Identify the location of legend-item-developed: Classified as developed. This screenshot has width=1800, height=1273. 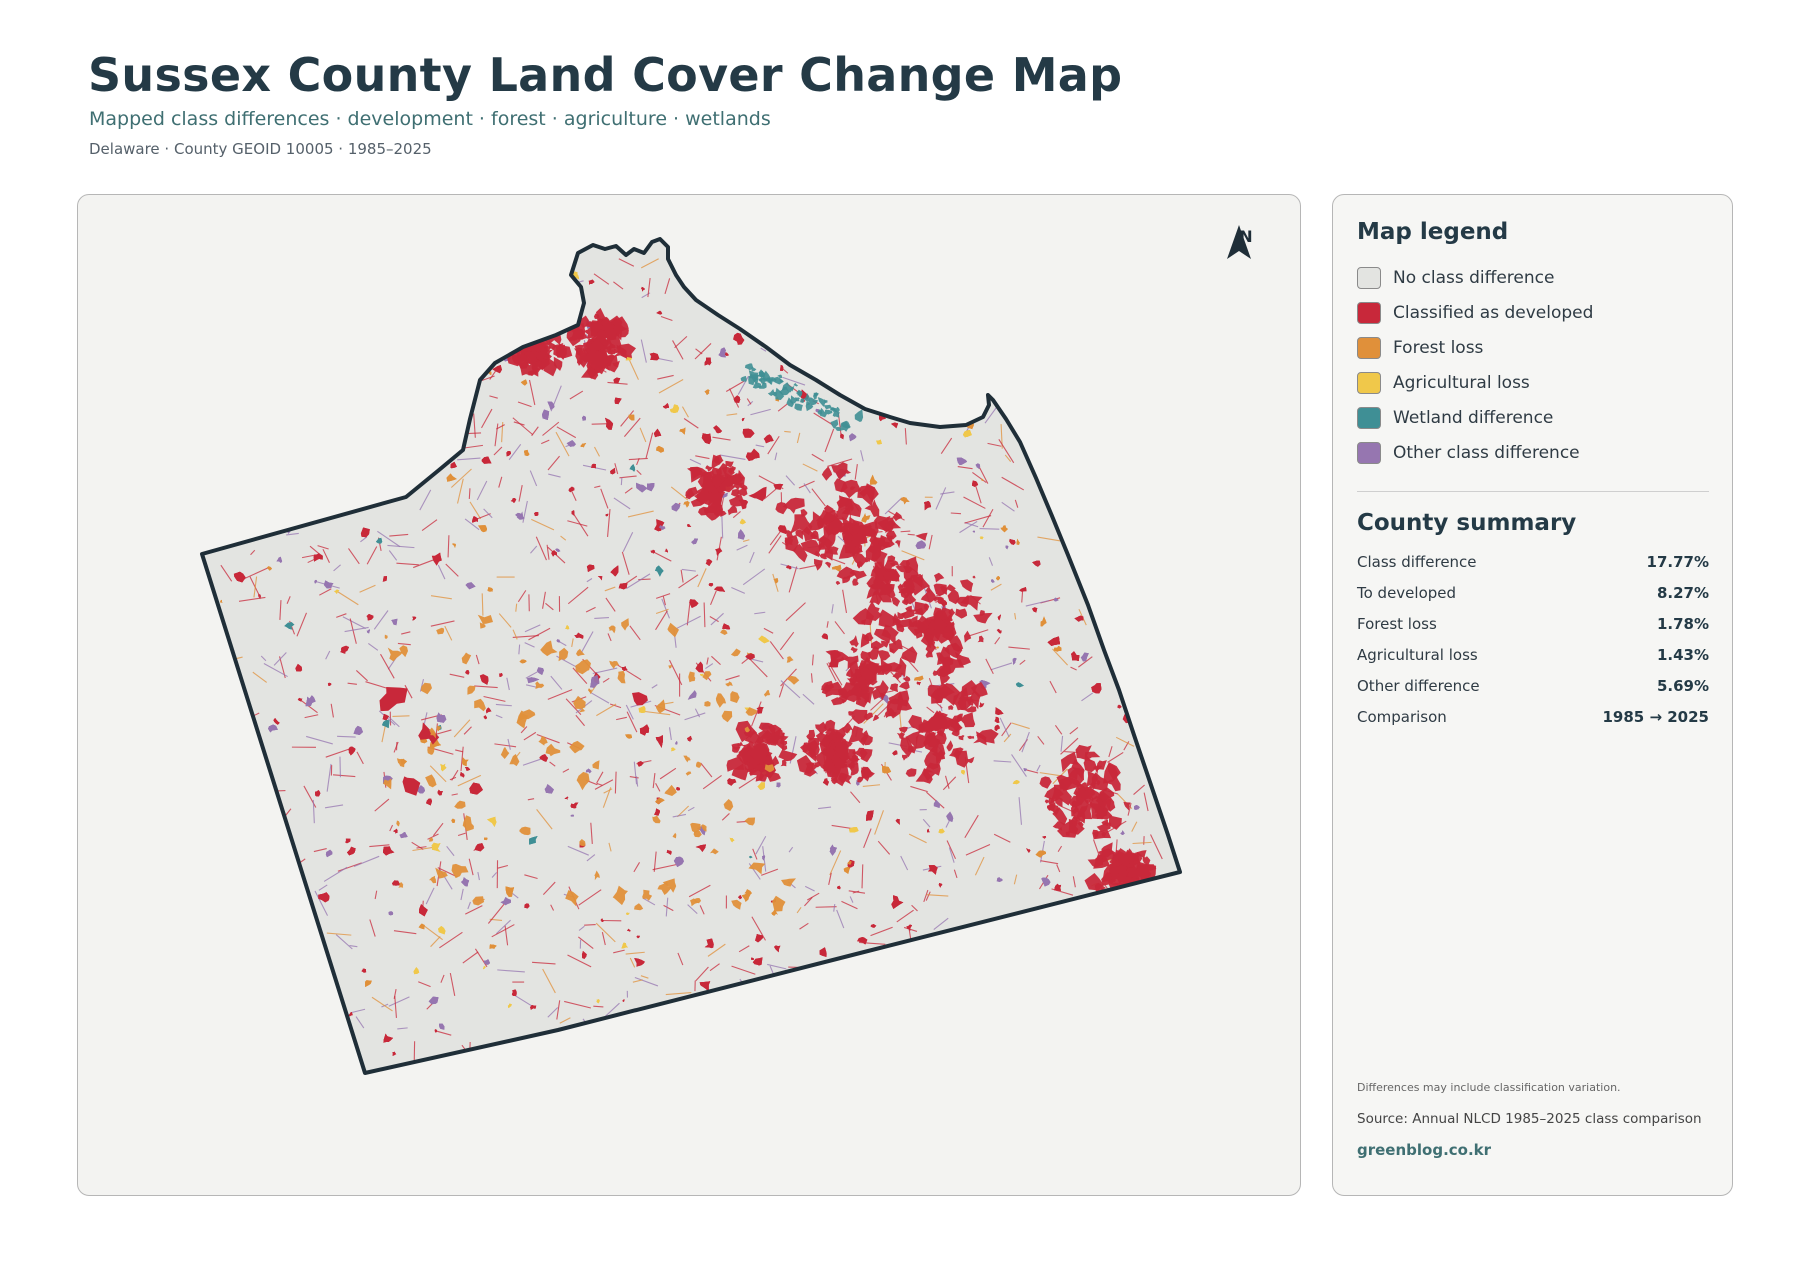
(1475, 313).